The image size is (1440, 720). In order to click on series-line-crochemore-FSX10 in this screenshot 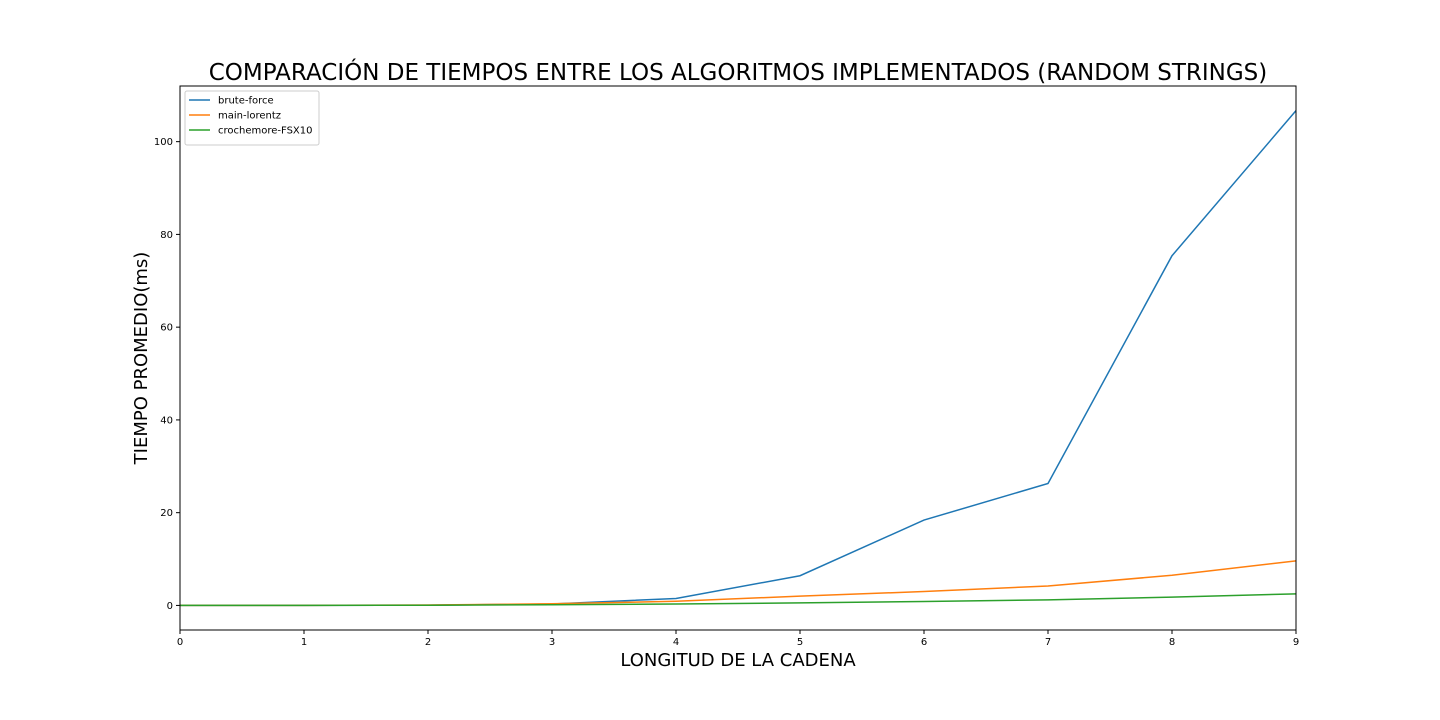, I will do `click(738, 600)`.